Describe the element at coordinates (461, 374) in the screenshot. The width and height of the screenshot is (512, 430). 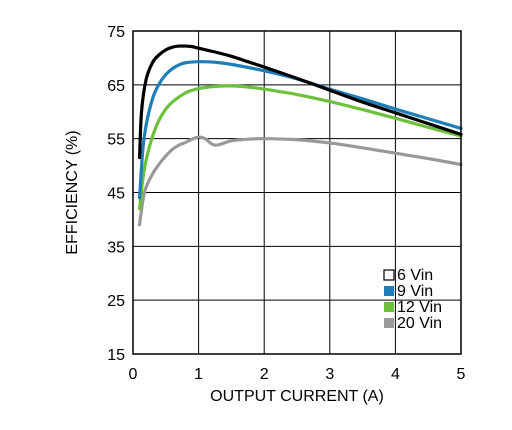
I see `x-tick-label: 5` at that location.